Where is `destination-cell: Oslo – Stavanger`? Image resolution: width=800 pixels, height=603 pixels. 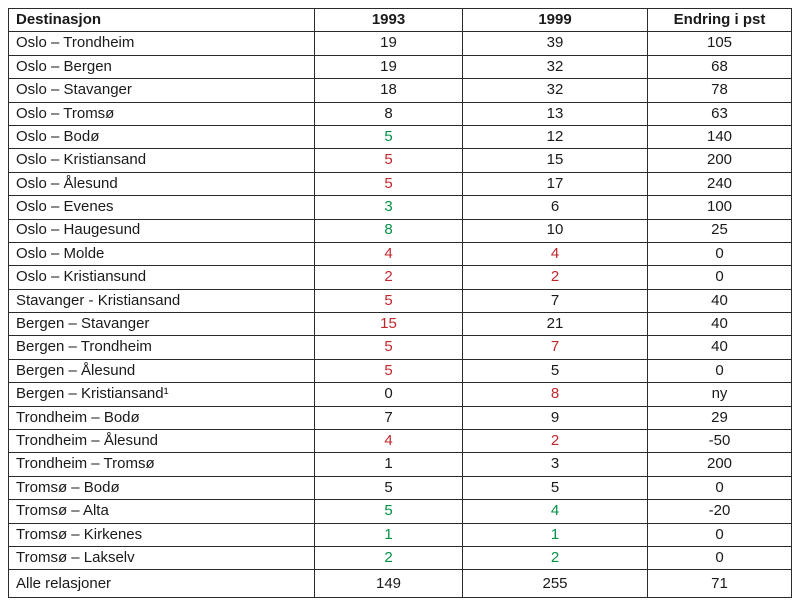 destination-cell: Oslo – Stavanger is located at coordinates (161, 90).